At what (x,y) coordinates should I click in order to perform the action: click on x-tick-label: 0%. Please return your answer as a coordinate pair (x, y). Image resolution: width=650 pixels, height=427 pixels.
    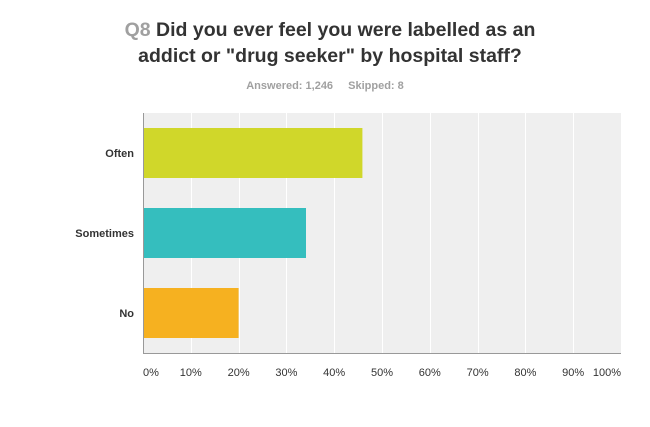
    Looking at the image, I should click on (151, 373).